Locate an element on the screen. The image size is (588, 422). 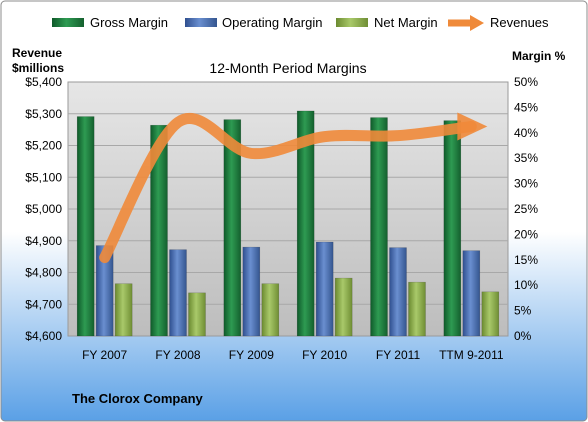
left-tick-label: $5,100 is located at coordinates (43, 177).